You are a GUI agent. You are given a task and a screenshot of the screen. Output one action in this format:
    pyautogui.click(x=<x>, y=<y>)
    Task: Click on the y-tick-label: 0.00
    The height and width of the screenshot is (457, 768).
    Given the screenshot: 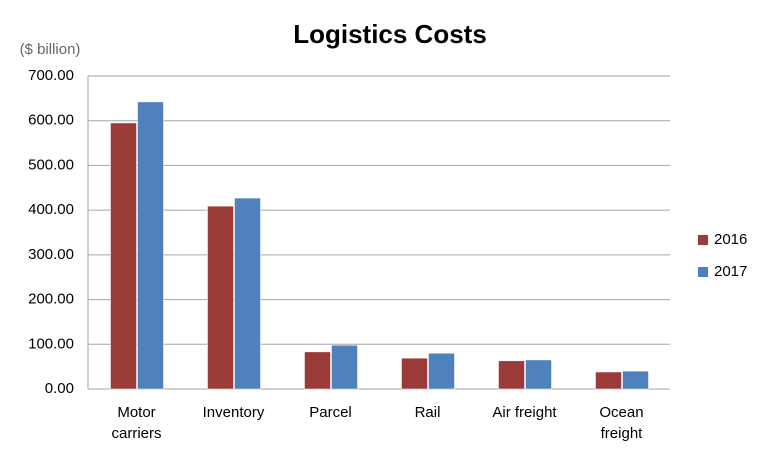 What is the action you would take?
    pyautogui.click(x=59, y=388)
    